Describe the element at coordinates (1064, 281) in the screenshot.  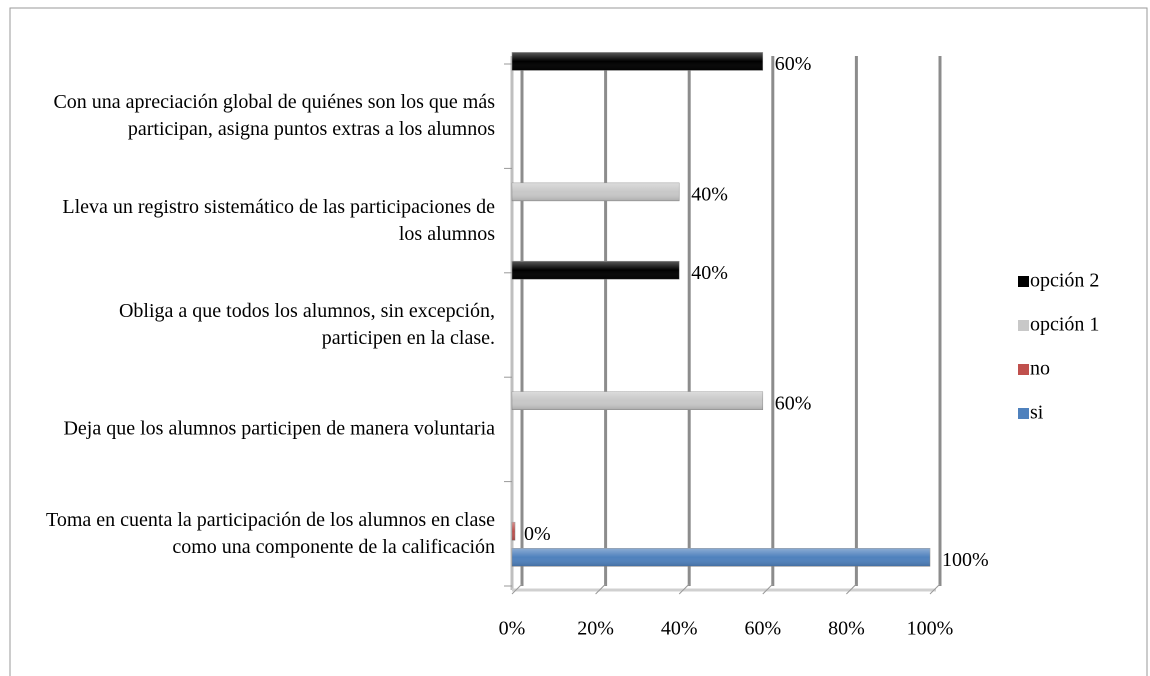
I see `legend-label: opción 2` at that location.